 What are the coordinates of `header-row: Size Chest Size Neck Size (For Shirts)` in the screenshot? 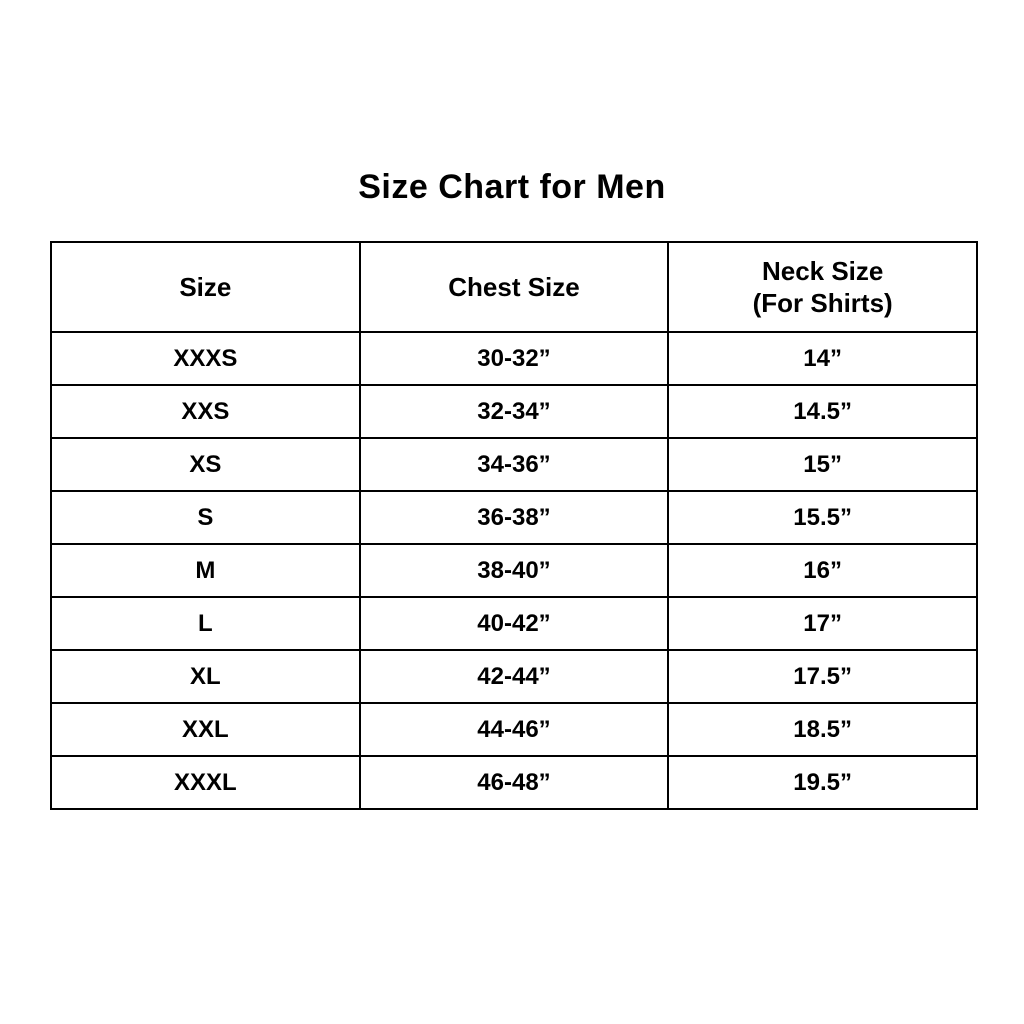 It's located at (514, 287).